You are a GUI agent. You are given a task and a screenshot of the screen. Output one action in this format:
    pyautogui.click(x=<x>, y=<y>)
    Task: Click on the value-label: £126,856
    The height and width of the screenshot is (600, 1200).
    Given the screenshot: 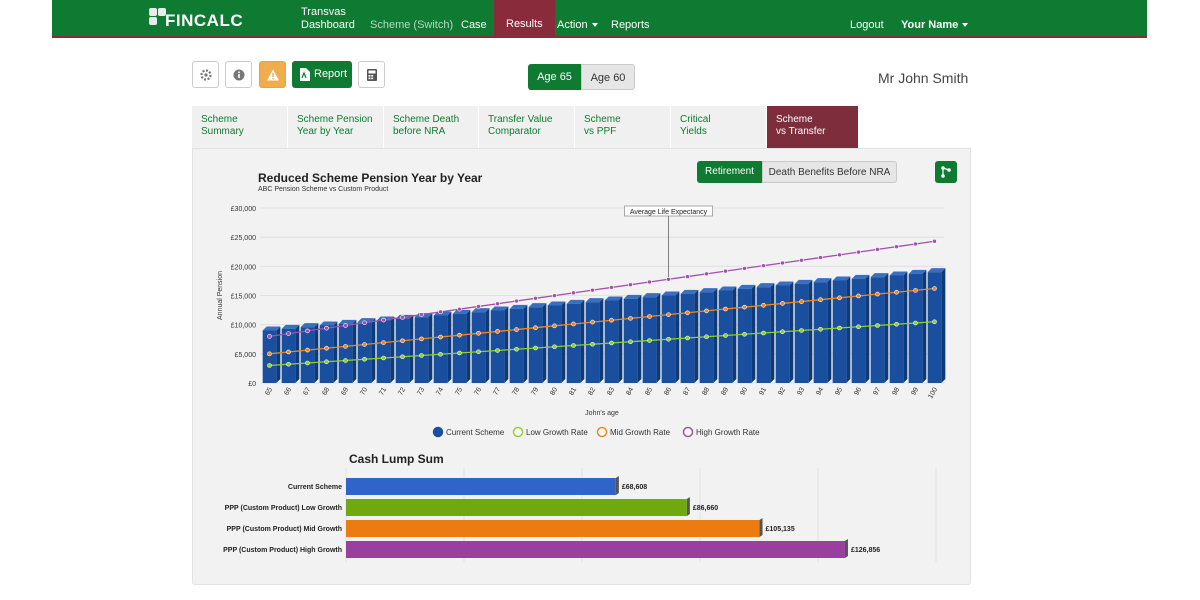 What is the action you would take?
    pyautogui.click(x=865, y=550)
    